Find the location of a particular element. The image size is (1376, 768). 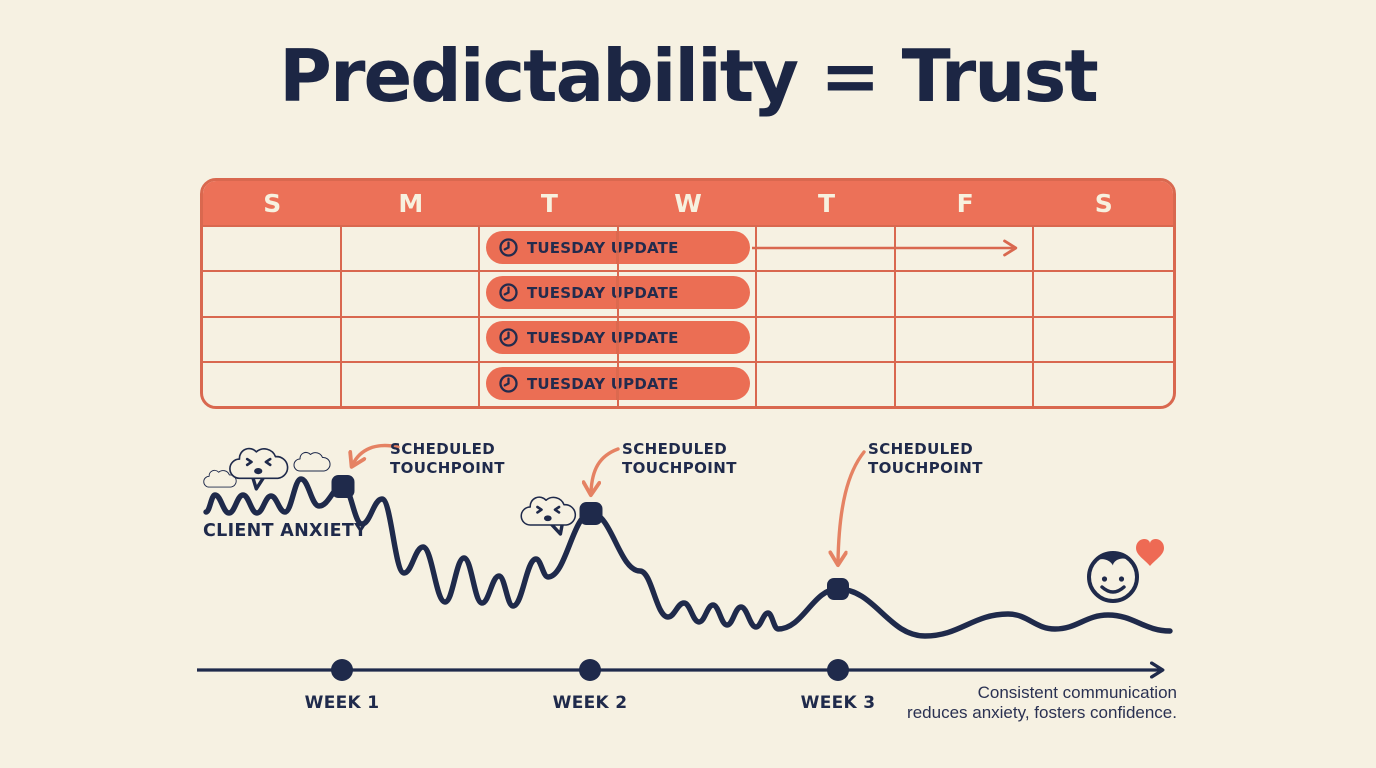

heart-icon is located at coordinates (1150, 552).